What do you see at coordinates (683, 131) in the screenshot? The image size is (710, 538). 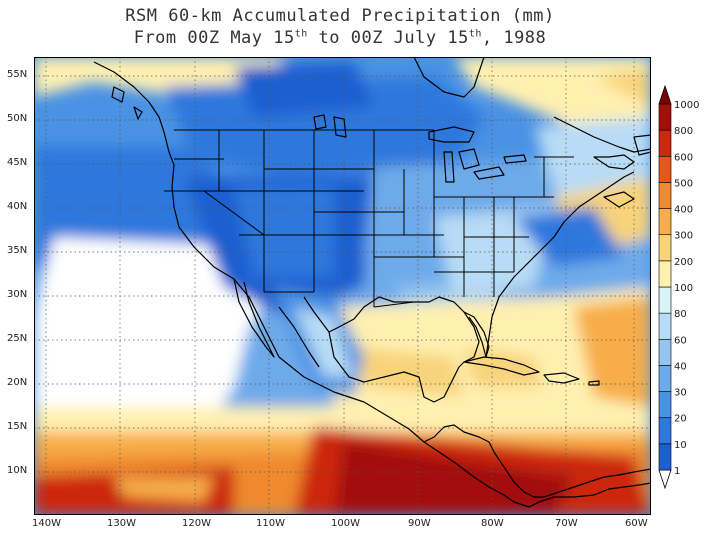 I see `colorbar-label: 800` at bounding box center [683, 131].